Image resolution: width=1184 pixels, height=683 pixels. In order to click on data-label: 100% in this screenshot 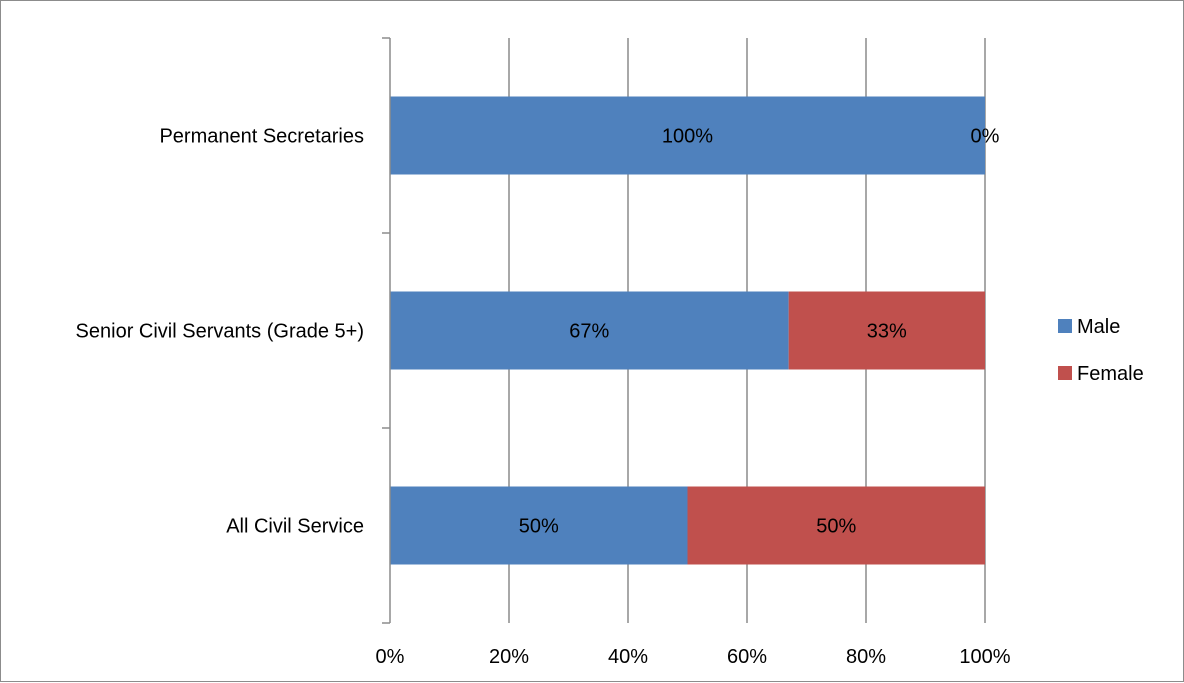, I will do `click(687, 137)`.